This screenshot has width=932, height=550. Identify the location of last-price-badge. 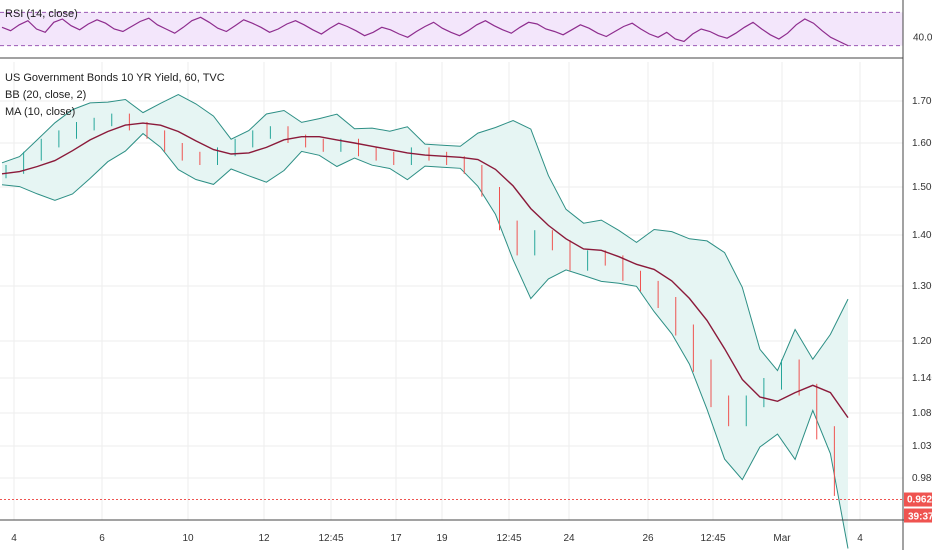
(918, 499).